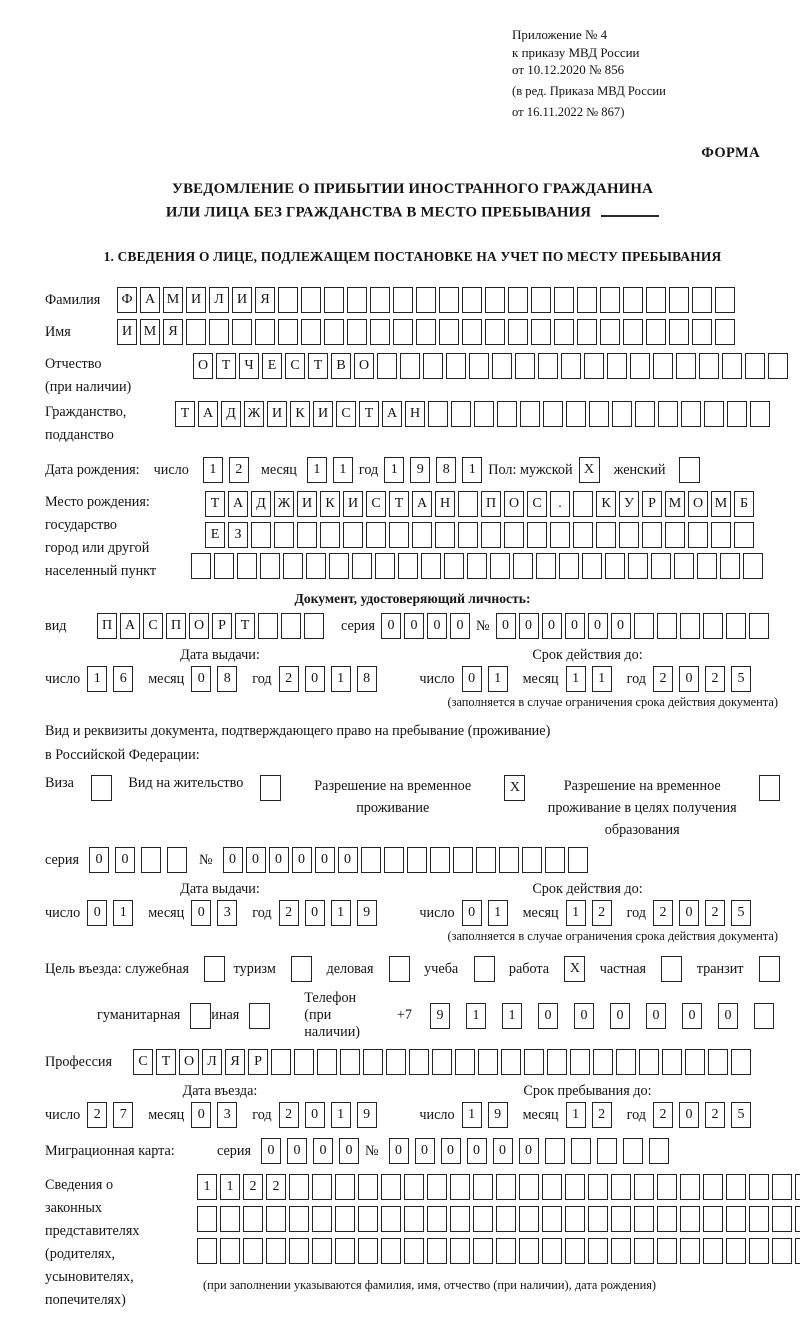 The image size is (800, 1322). Describe the element at coordinates (446, 470) in the screenshot. I see `char-cell: 8` at that location.